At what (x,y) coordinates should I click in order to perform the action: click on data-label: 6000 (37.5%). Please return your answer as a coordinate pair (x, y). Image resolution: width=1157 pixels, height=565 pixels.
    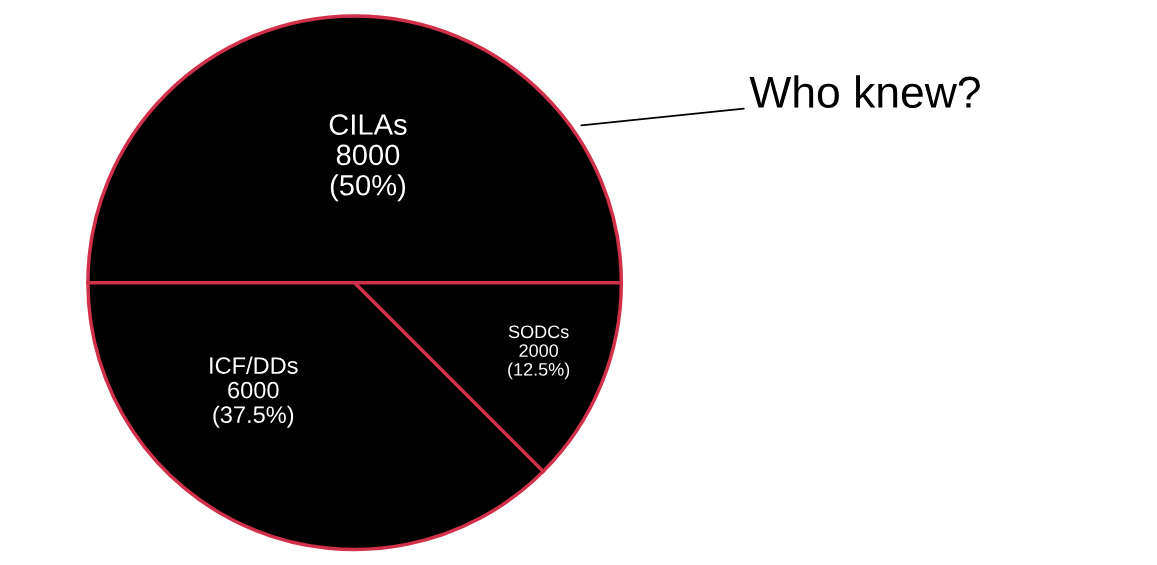
    Looking at the image, I should click on (253, 404).